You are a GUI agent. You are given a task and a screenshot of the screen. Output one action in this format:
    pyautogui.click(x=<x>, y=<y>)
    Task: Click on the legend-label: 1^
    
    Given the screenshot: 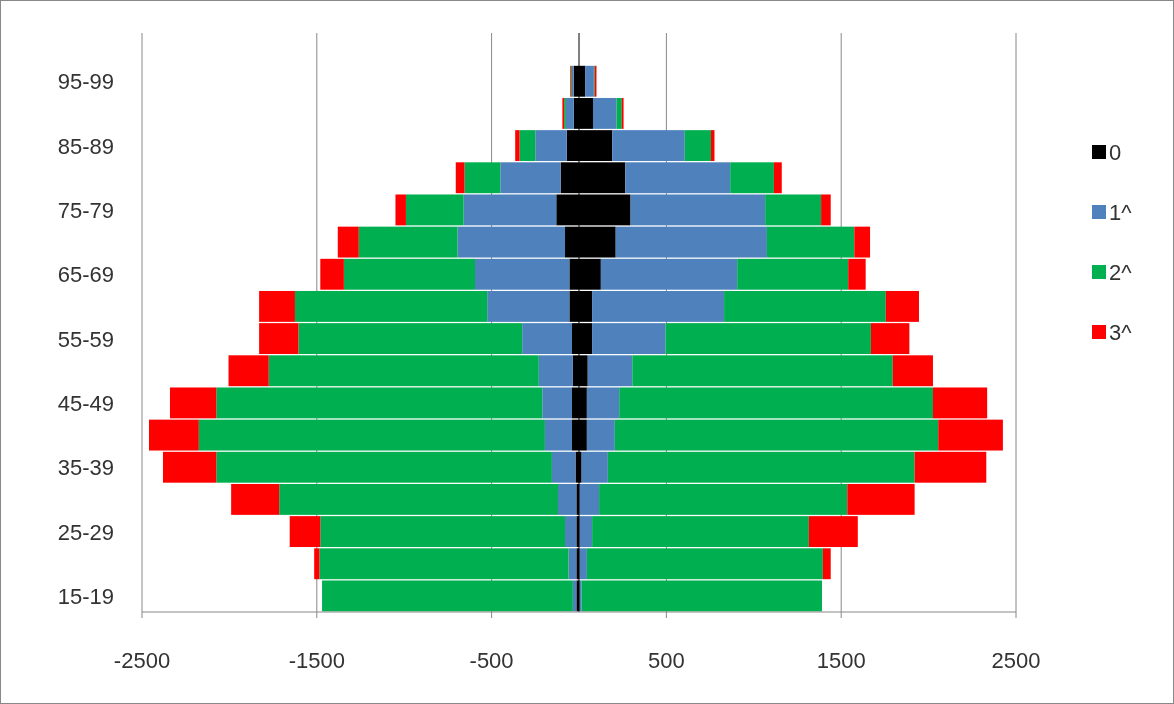 What is the action you would take?
    pyautogui.click(x=1121, y=212)
    